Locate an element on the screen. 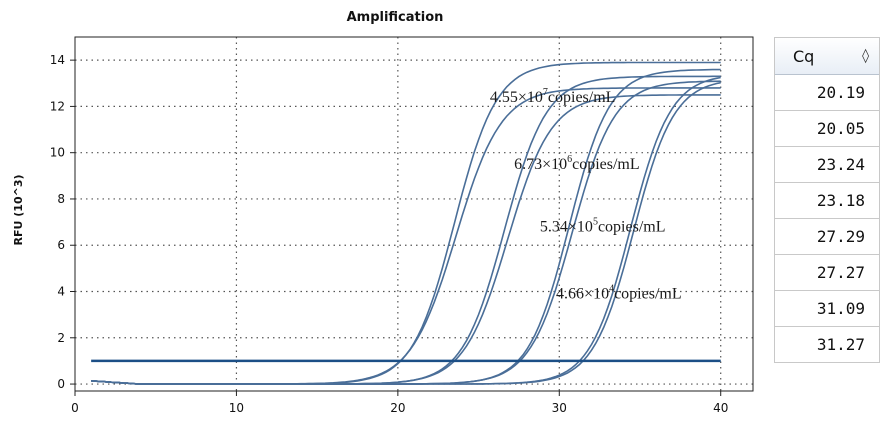  x-axis-ticks: 0 10 20 30 40 is located at coordinates (399, 403).